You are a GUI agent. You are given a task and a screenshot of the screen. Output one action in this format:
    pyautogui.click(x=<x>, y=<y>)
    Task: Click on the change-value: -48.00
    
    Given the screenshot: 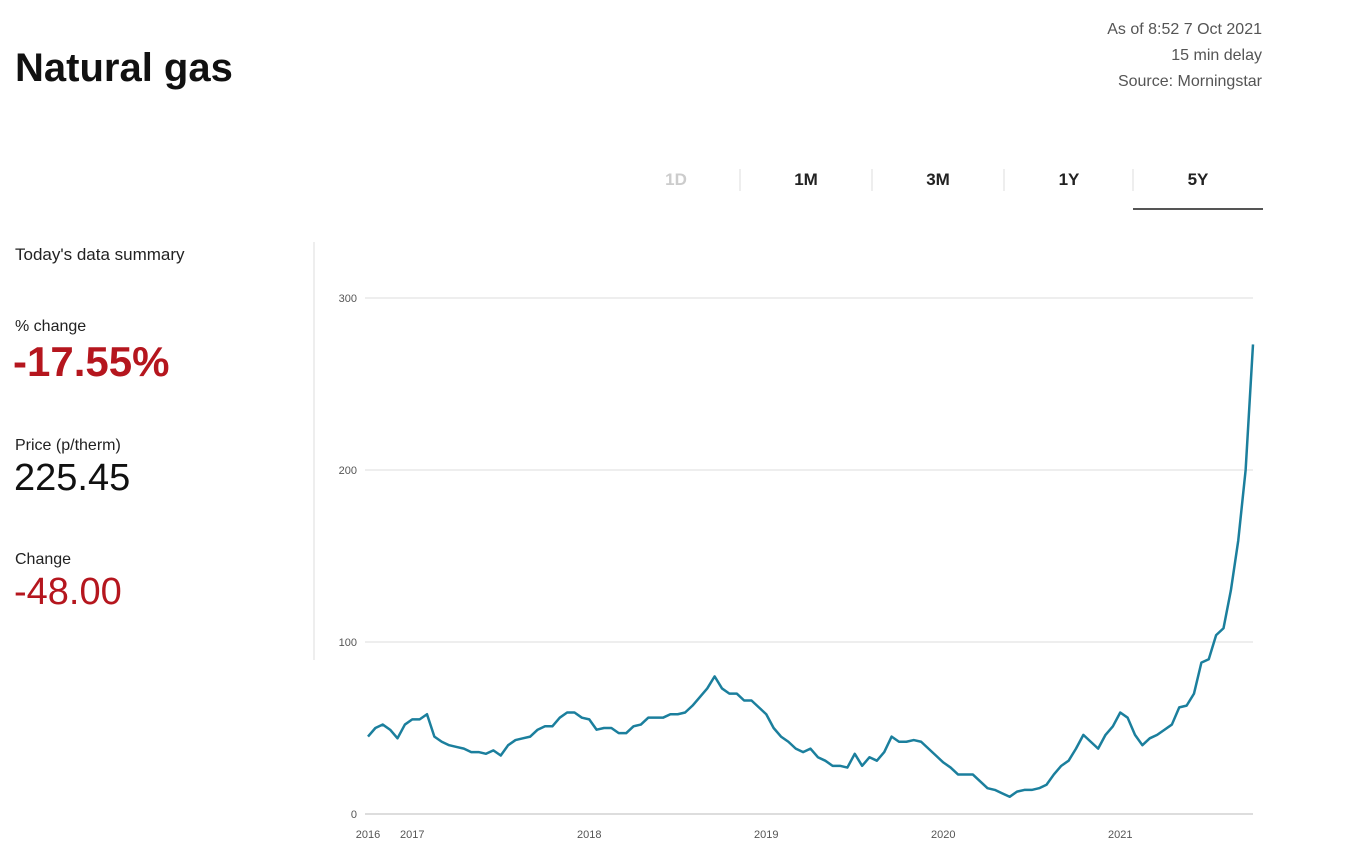 What is the action you would take?
    pyautogui.click(x=68, y=592)
    